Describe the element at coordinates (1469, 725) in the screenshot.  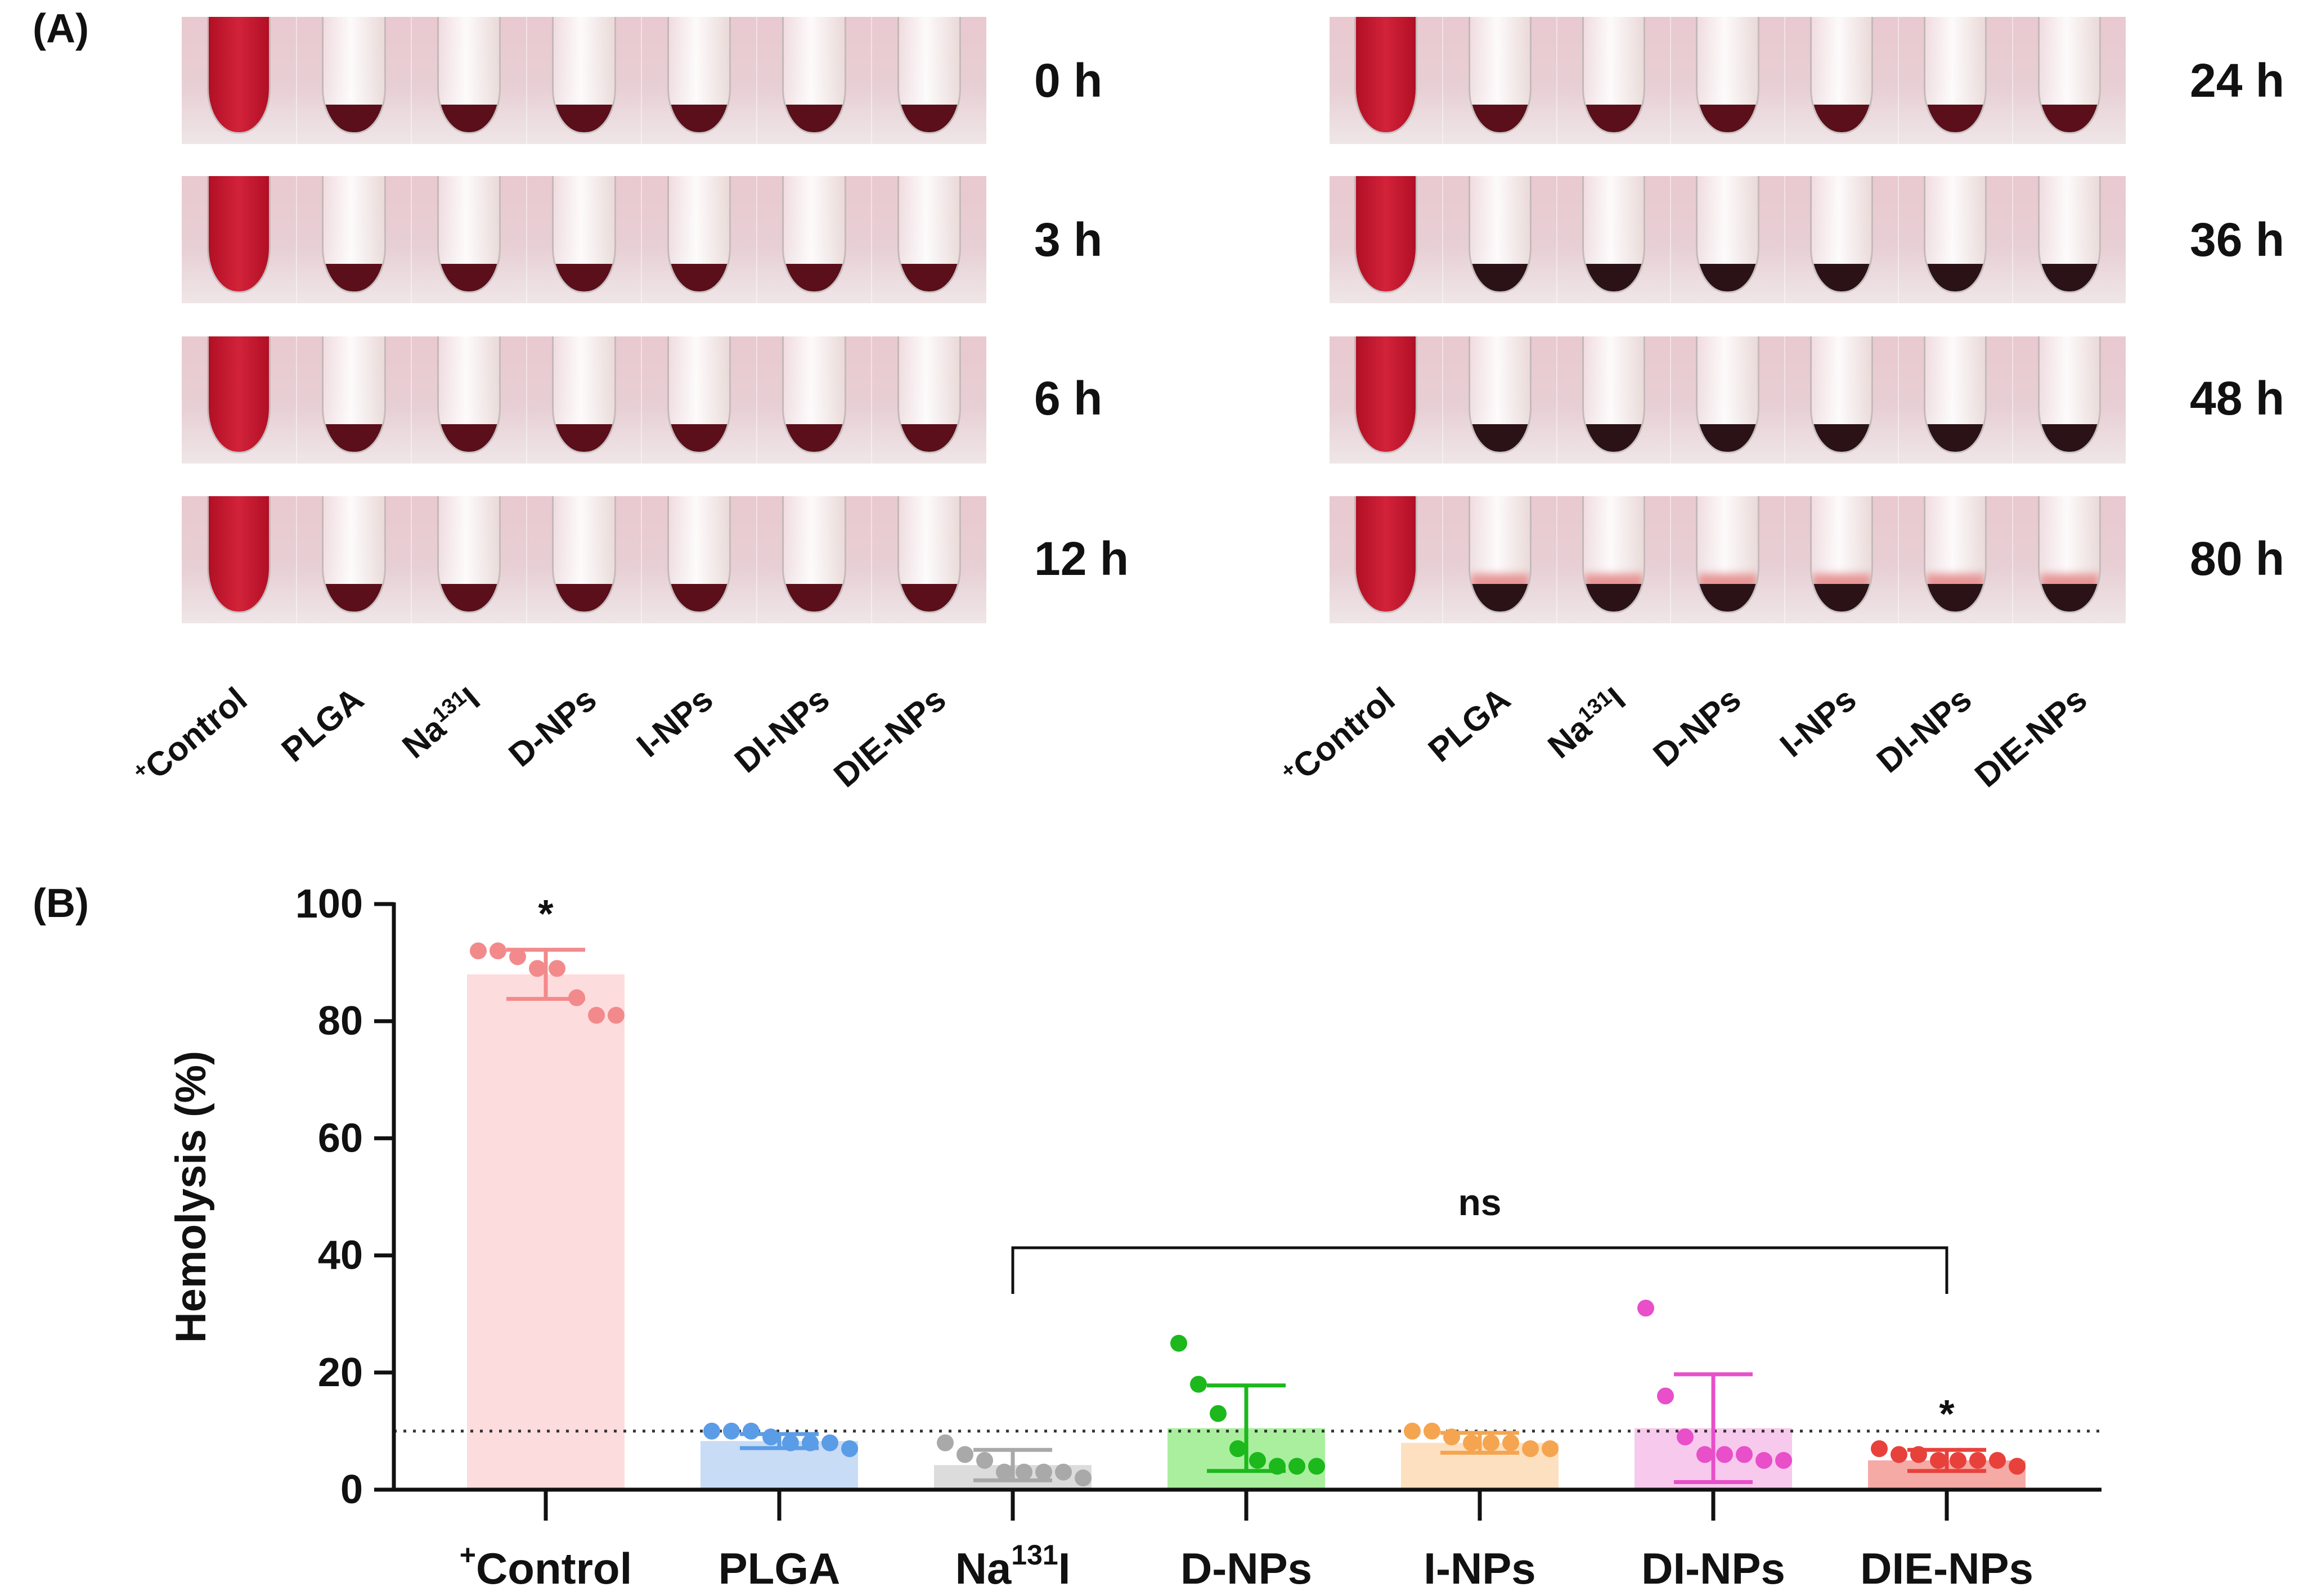
I see `tube-label: PLGA` at that location.